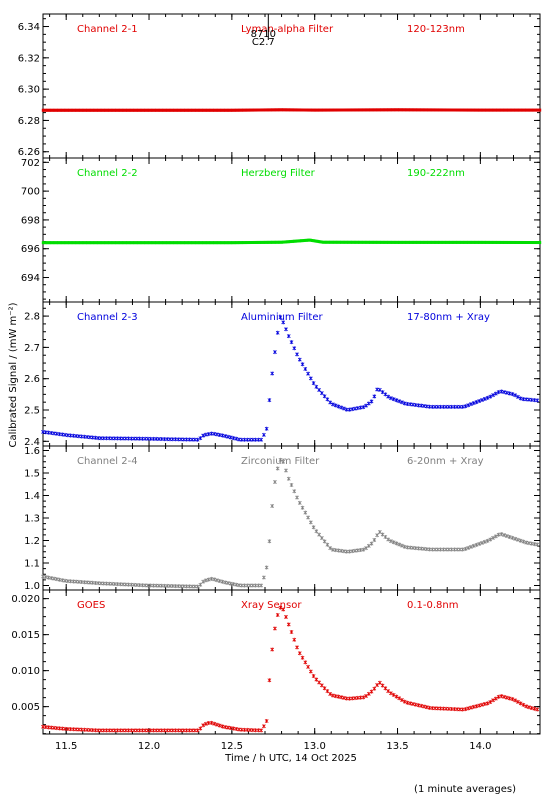 This screenshot has width=550, height=800. I want to click on y-tick-label: 694, so click(30, 278).